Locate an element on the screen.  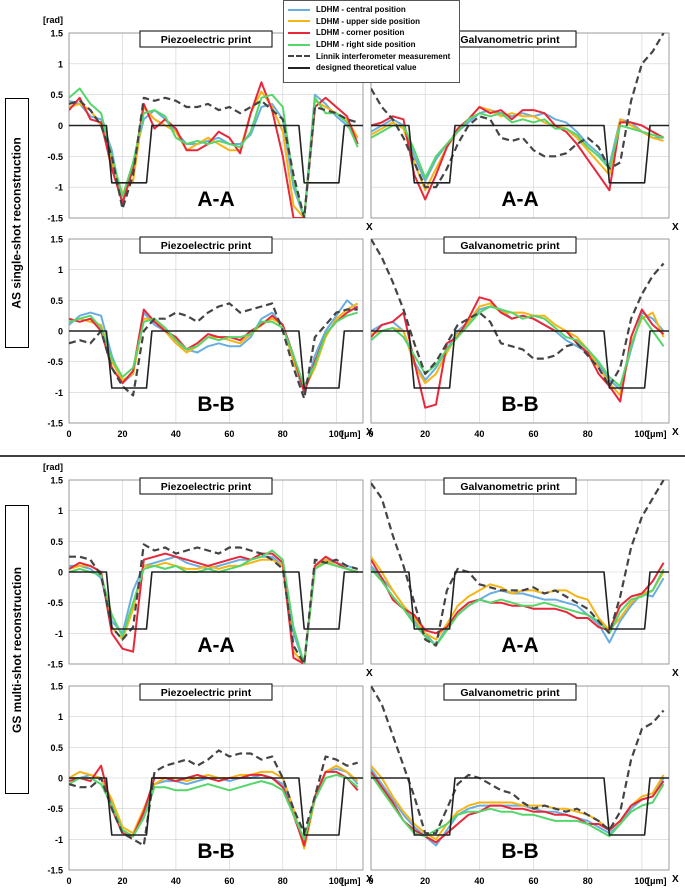
section-label-gs: GS multi-shot reconstruction is located at coordinates (17, 649).